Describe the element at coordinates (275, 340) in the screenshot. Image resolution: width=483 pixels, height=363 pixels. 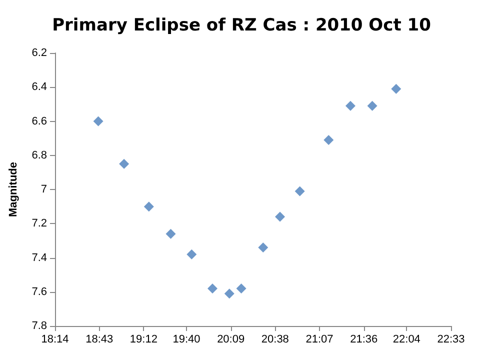
I see `x-tick-label: 20:38` at that location.